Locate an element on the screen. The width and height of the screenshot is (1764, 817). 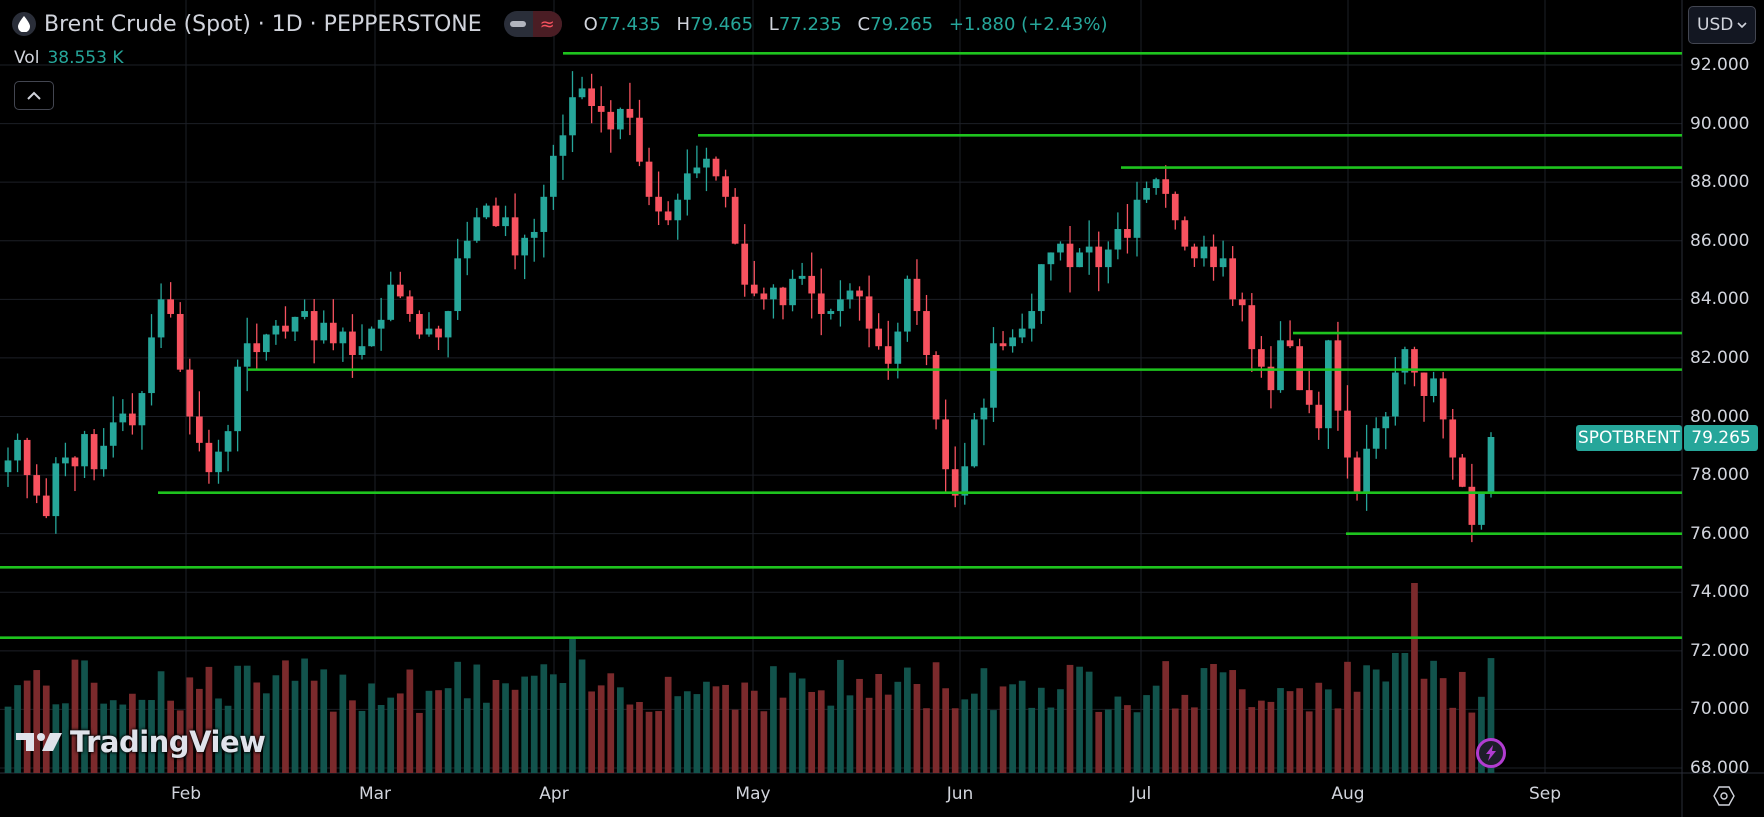
lightning-alert-button is located at coordinates (1491, 753).